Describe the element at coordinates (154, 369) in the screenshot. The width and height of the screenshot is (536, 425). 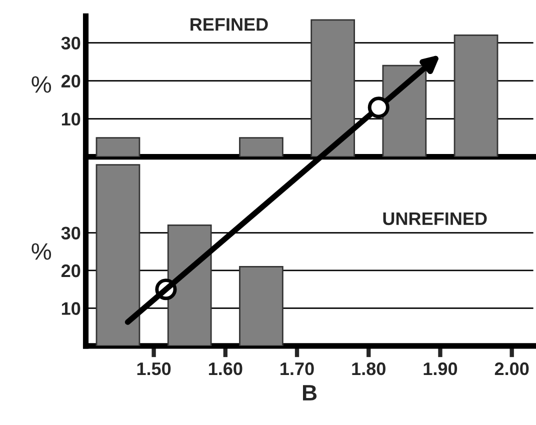
I see `x-tick-label: 1.50` at that location.